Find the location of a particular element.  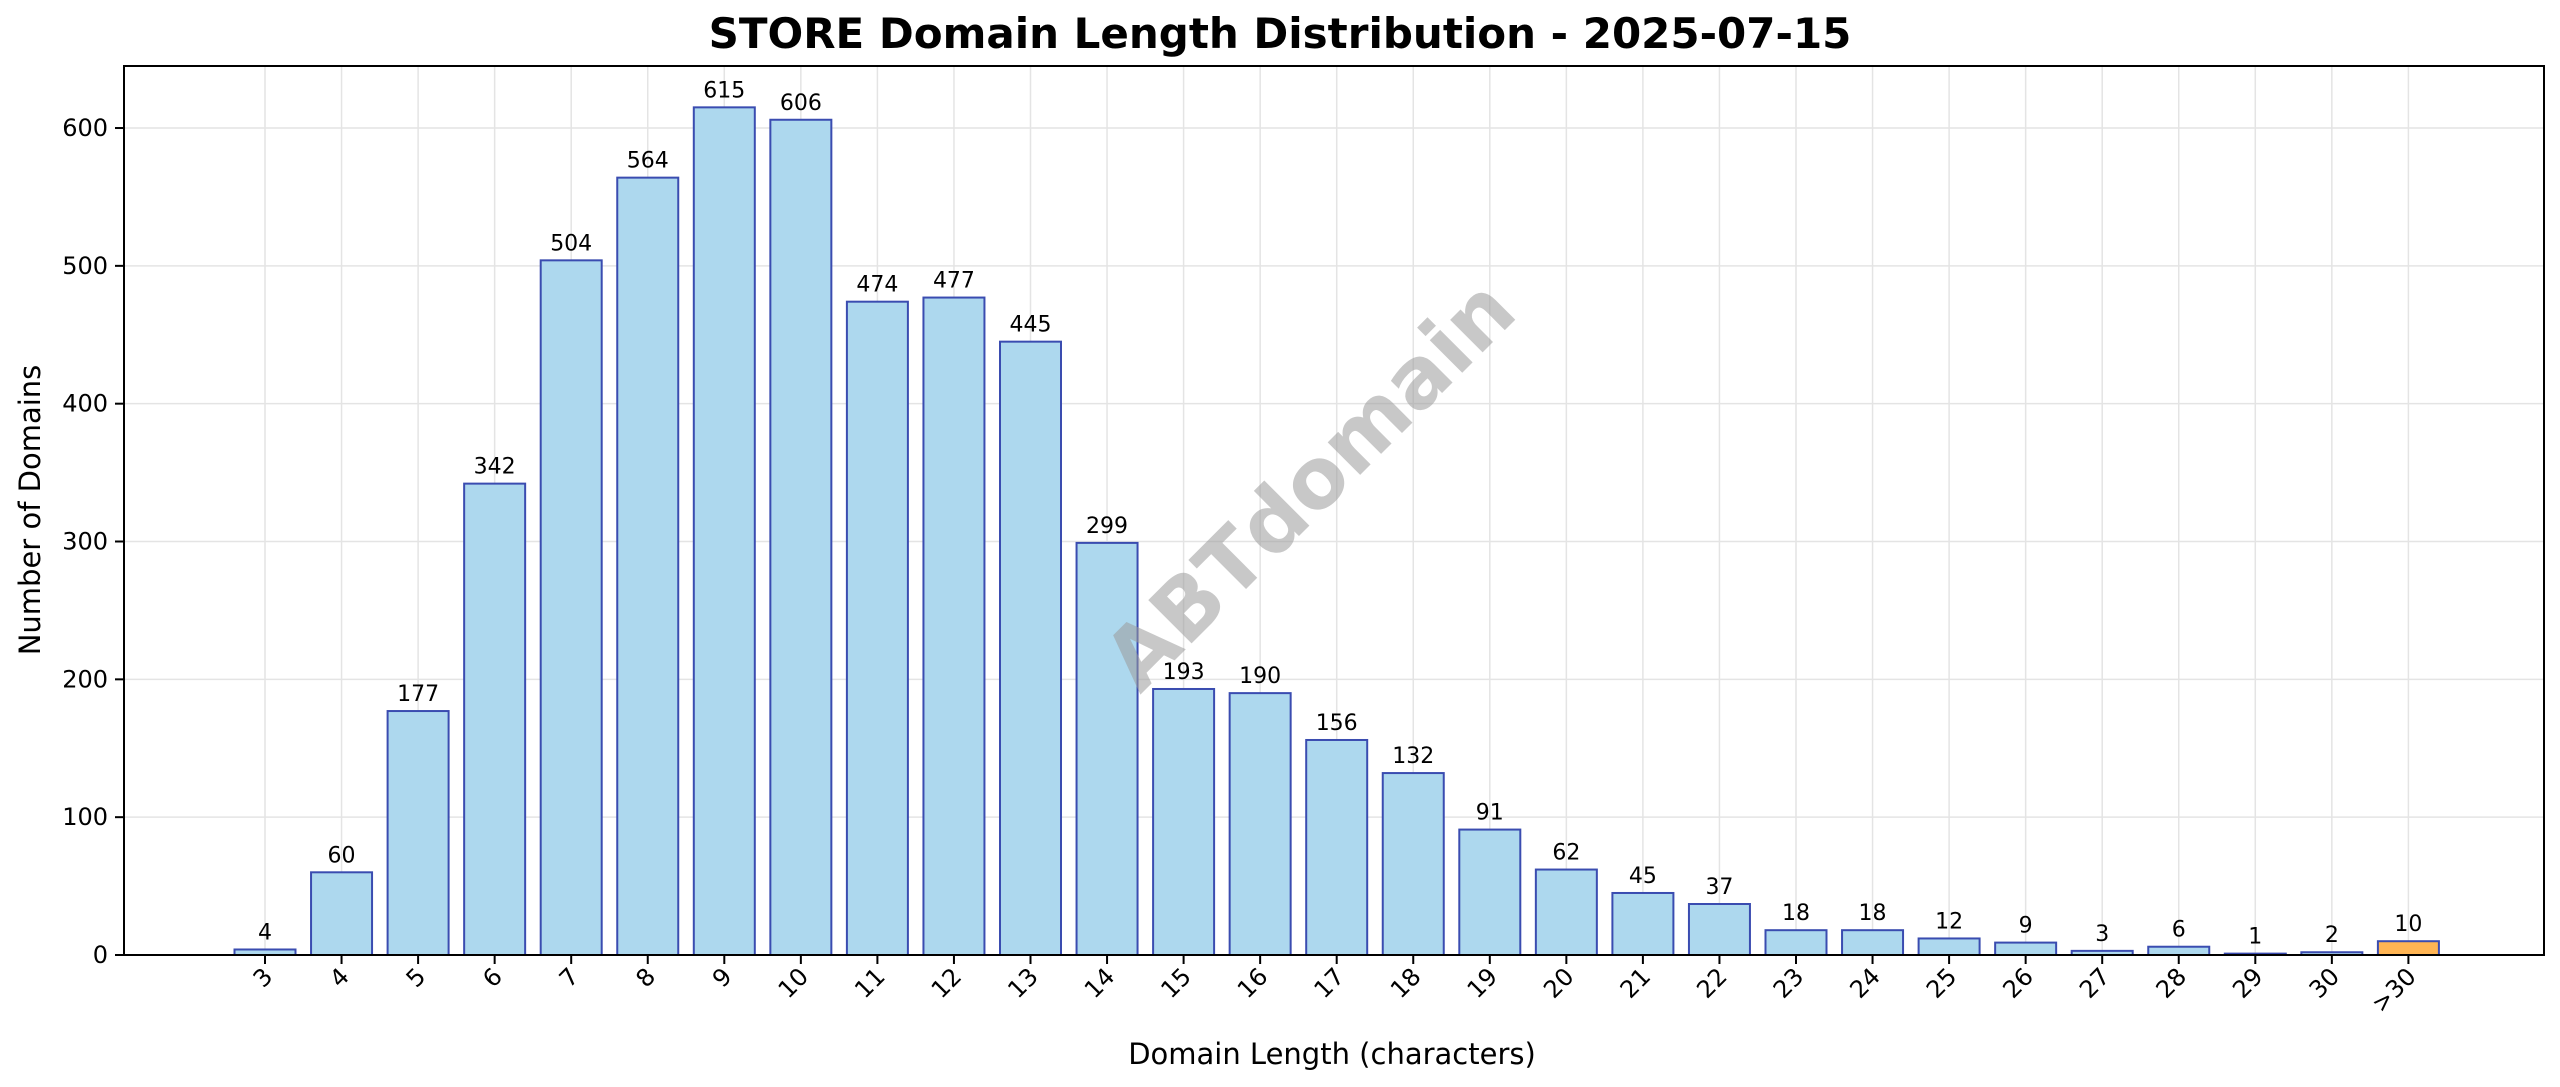

data-label-18: 132 is located at coordinates (1413, 756).